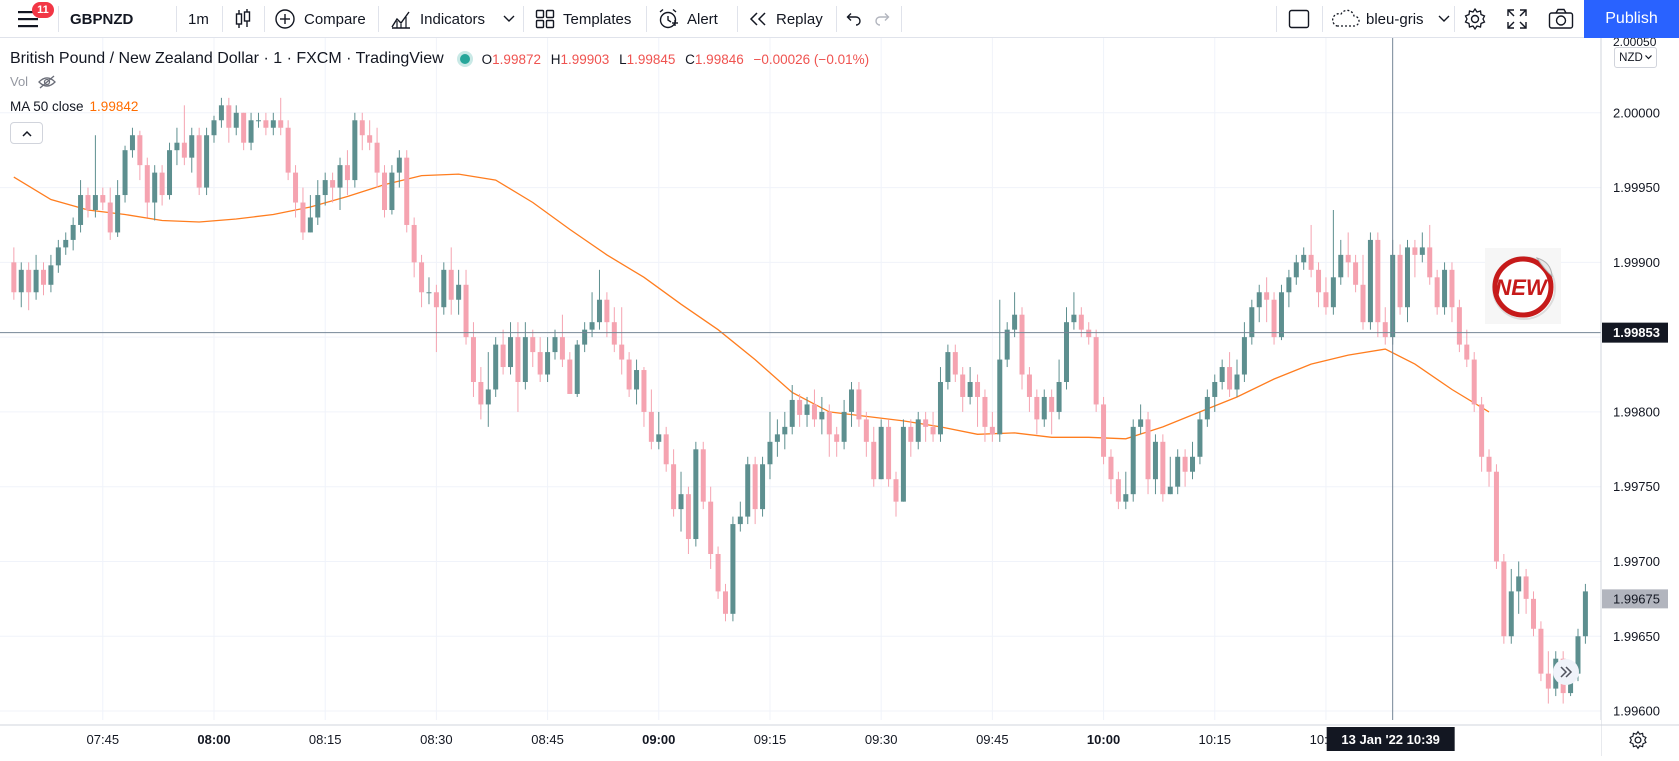 Image resolution: width=1679 pixels, height=761 pixels. I want to click on chart-type-button, so click(243, 19).